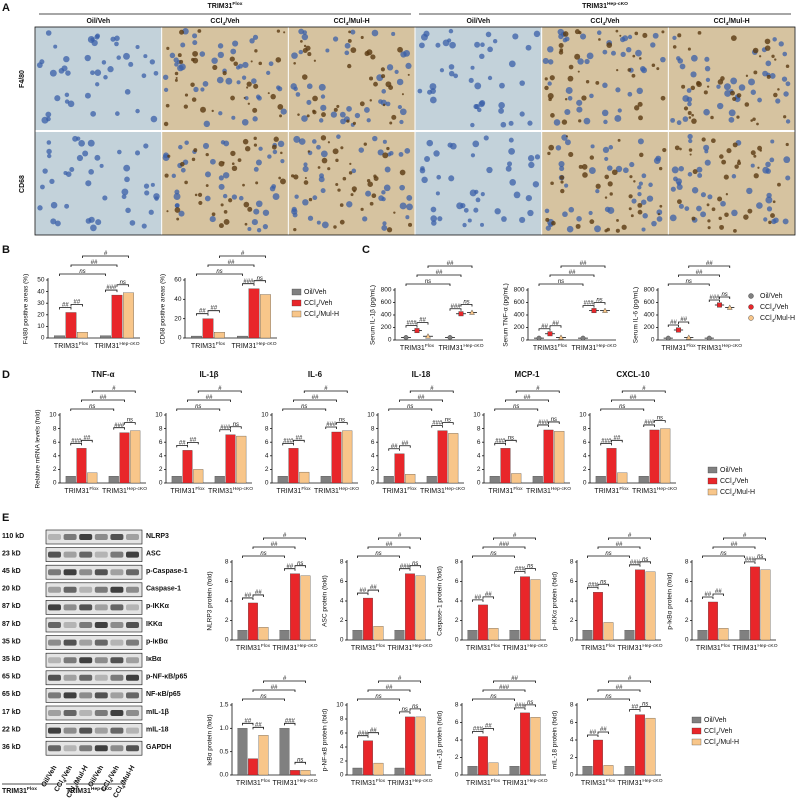 This screenshot has height=798, width=798. Describe the element at coordinates (161, 483) in the screenshot. I see `y-tick-label: 0` at that location.